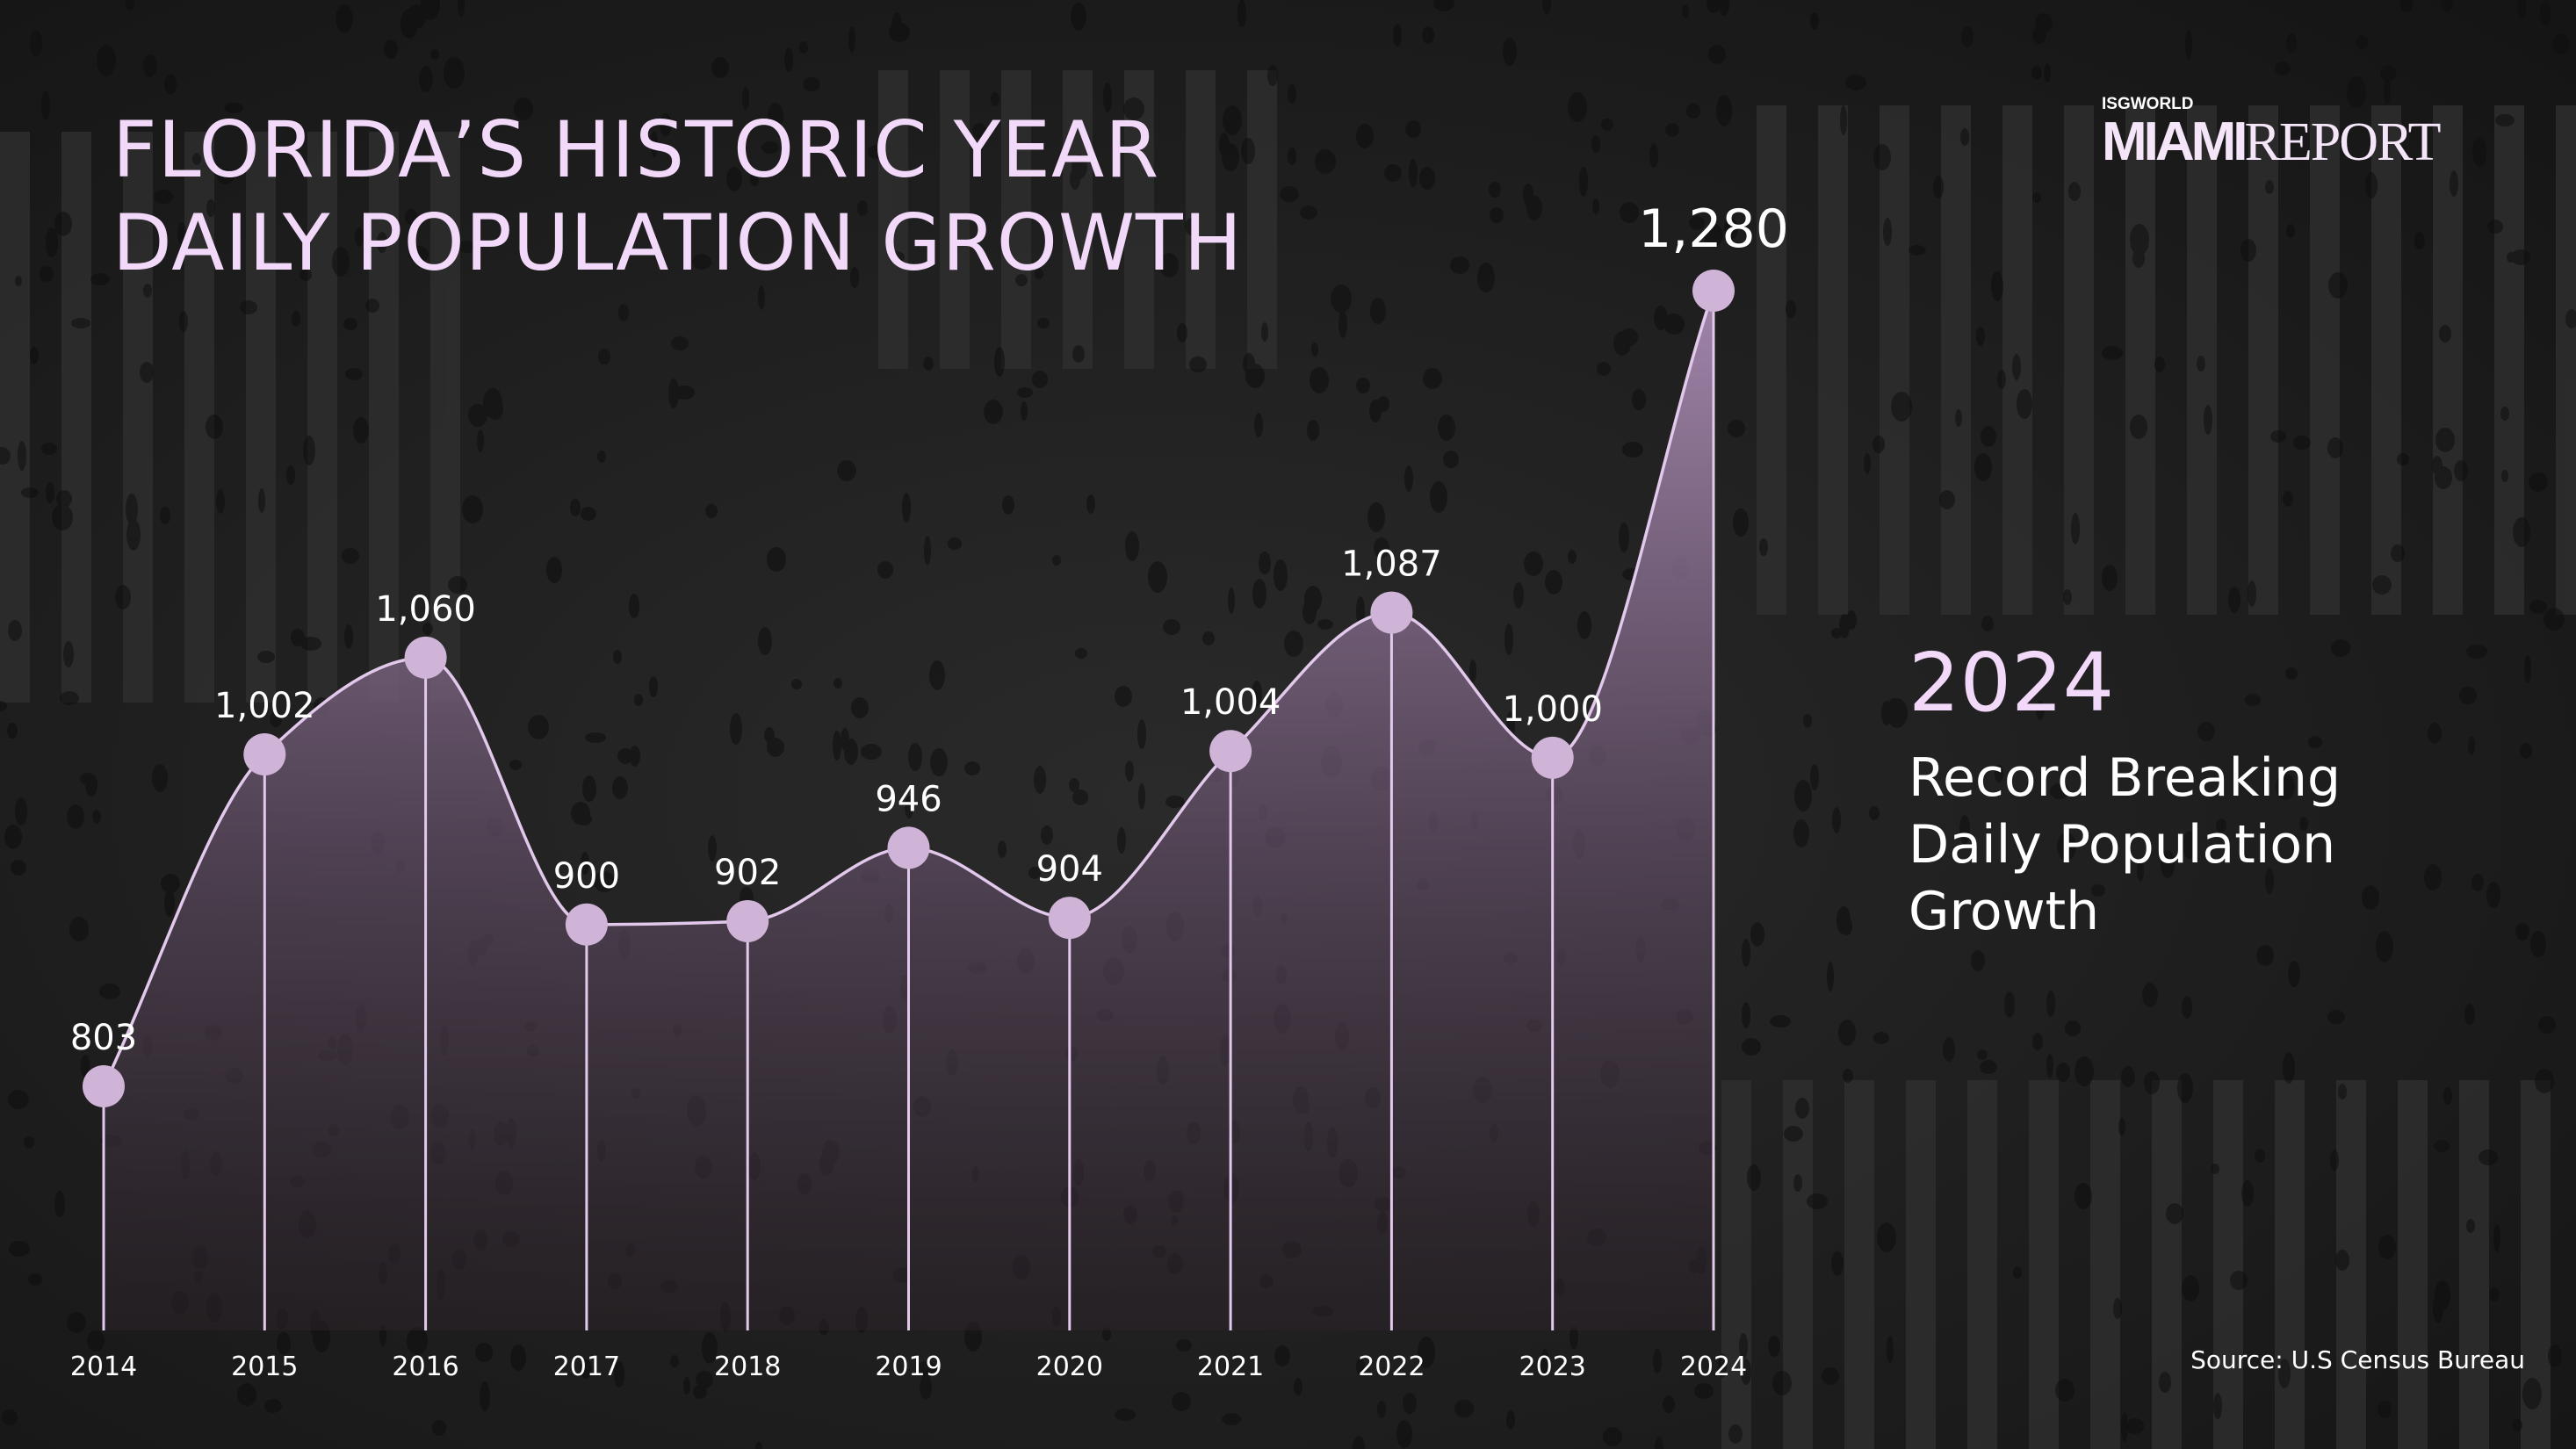 This screenshot has height=1449, width=2576. I want to click on title-line-2: DAILY POPULATION GROWTH, so click(677, 243).